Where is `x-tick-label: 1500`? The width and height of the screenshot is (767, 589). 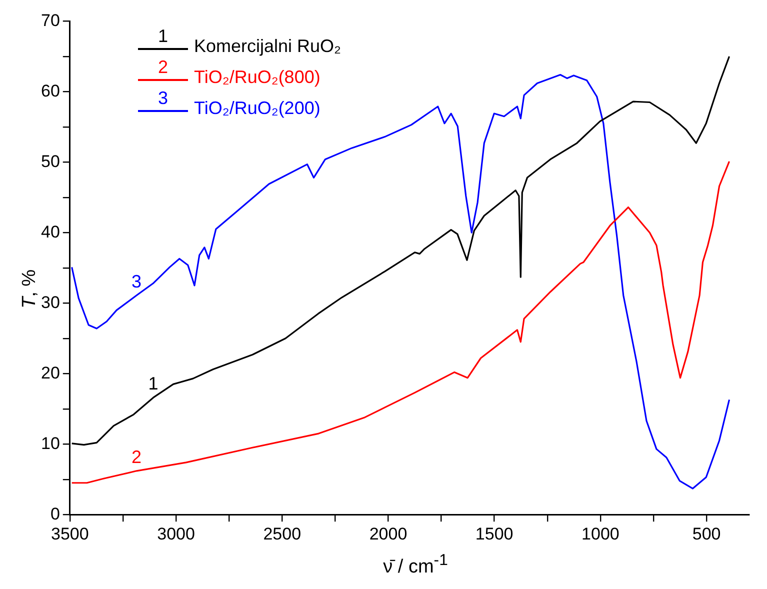
x-tick-label: 1500 is located at coordinates (494, 534).